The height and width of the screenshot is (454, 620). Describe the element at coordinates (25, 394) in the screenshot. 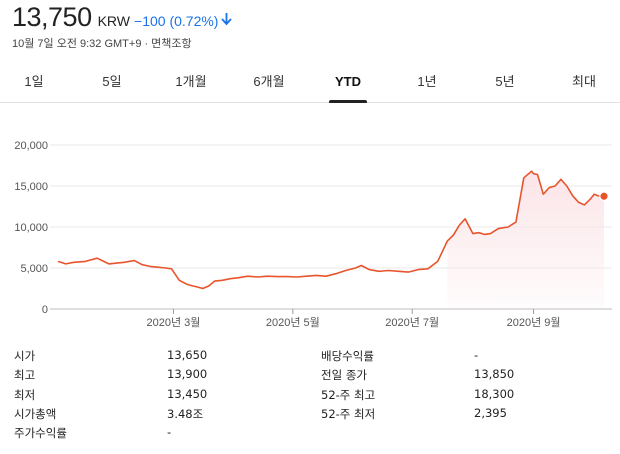

I see `stat-label: 최저` at that location.